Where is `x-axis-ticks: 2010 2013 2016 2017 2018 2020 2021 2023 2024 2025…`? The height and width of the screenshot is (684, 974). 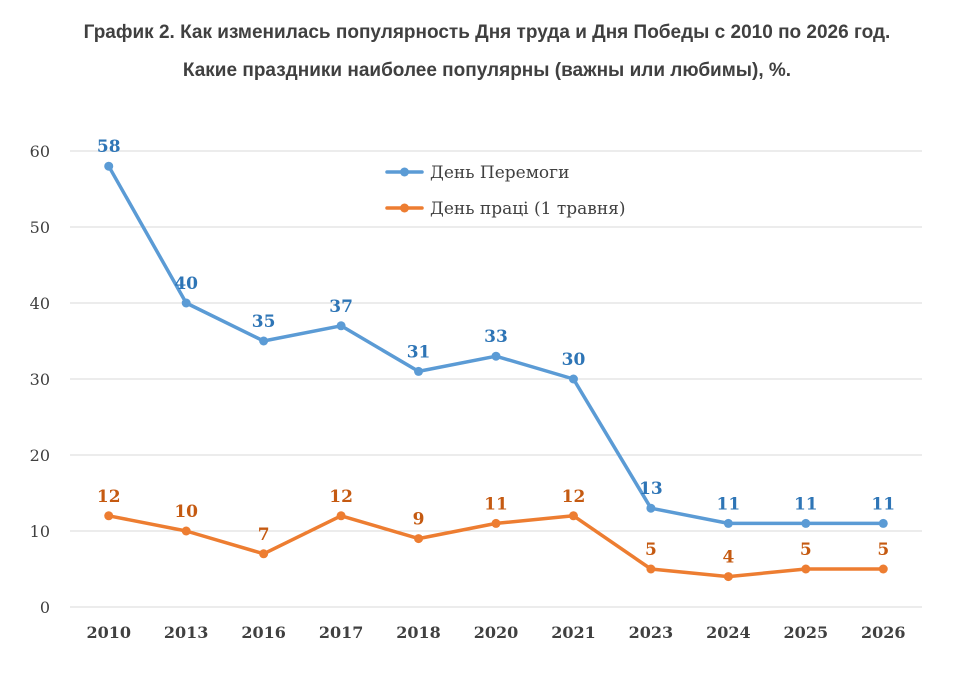 x-axis-ticks: 2010 2013 2016 2017 2018 2020 2021 2023 2024 2025… is located at coordinates (495, 632).